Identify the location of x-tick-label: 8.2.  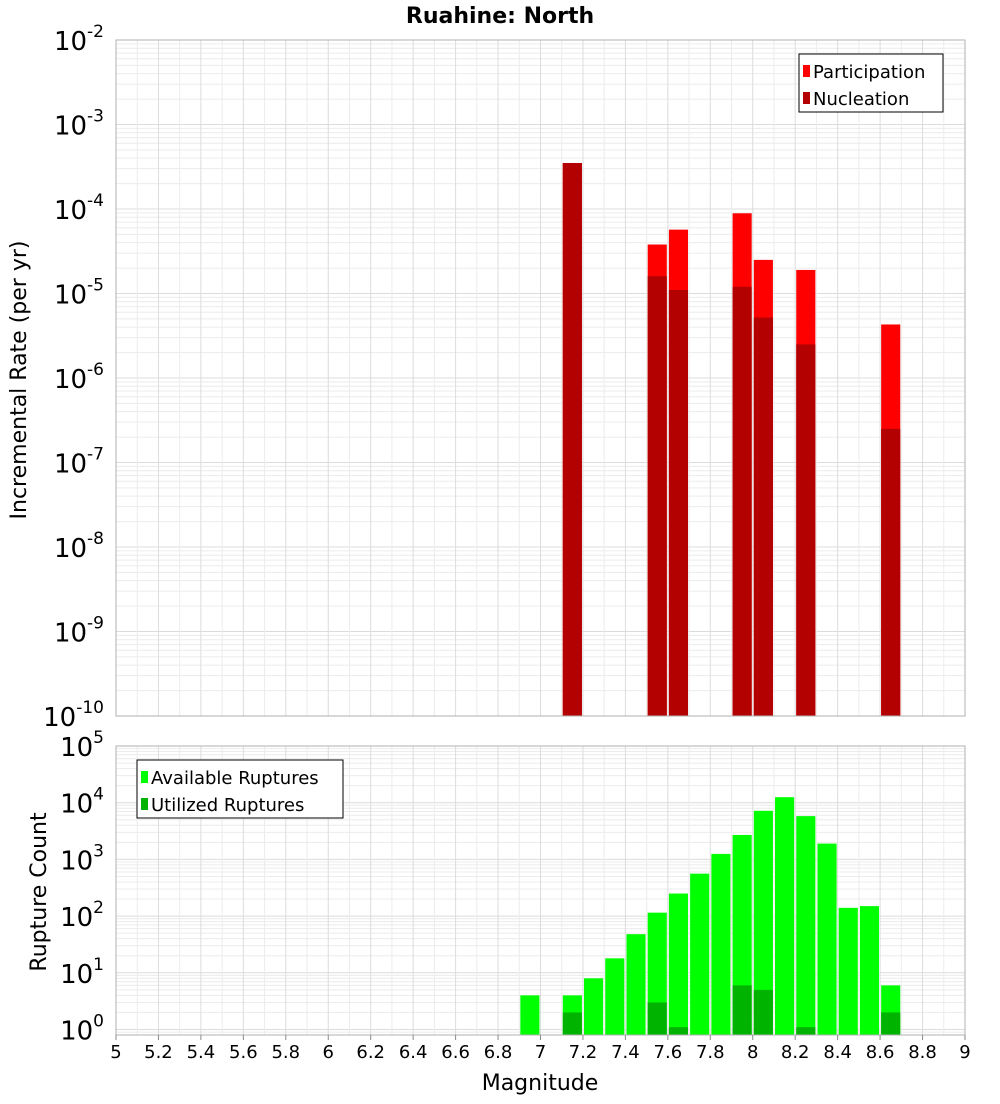
(795, 1052).